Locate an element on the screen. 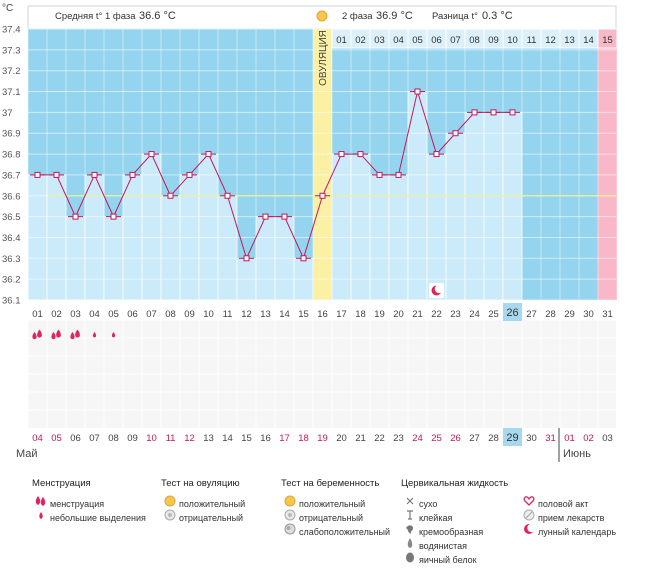 The height and width of the screenshot is (587, 655). calendar-date-label: 24 is located at coordinates (417, 438).